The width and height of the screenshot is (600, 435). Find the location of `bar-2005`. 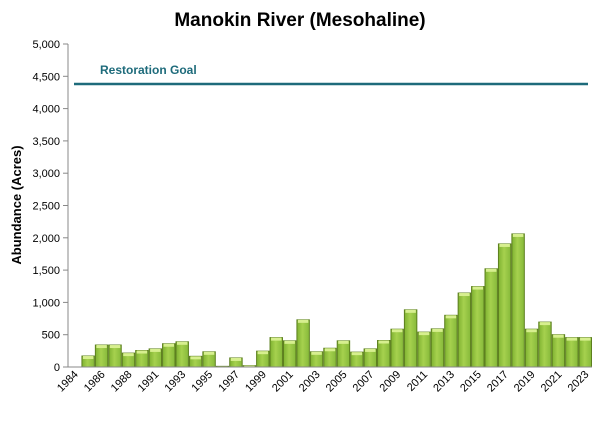

bar-2005 is located at coordinates (343, 354).